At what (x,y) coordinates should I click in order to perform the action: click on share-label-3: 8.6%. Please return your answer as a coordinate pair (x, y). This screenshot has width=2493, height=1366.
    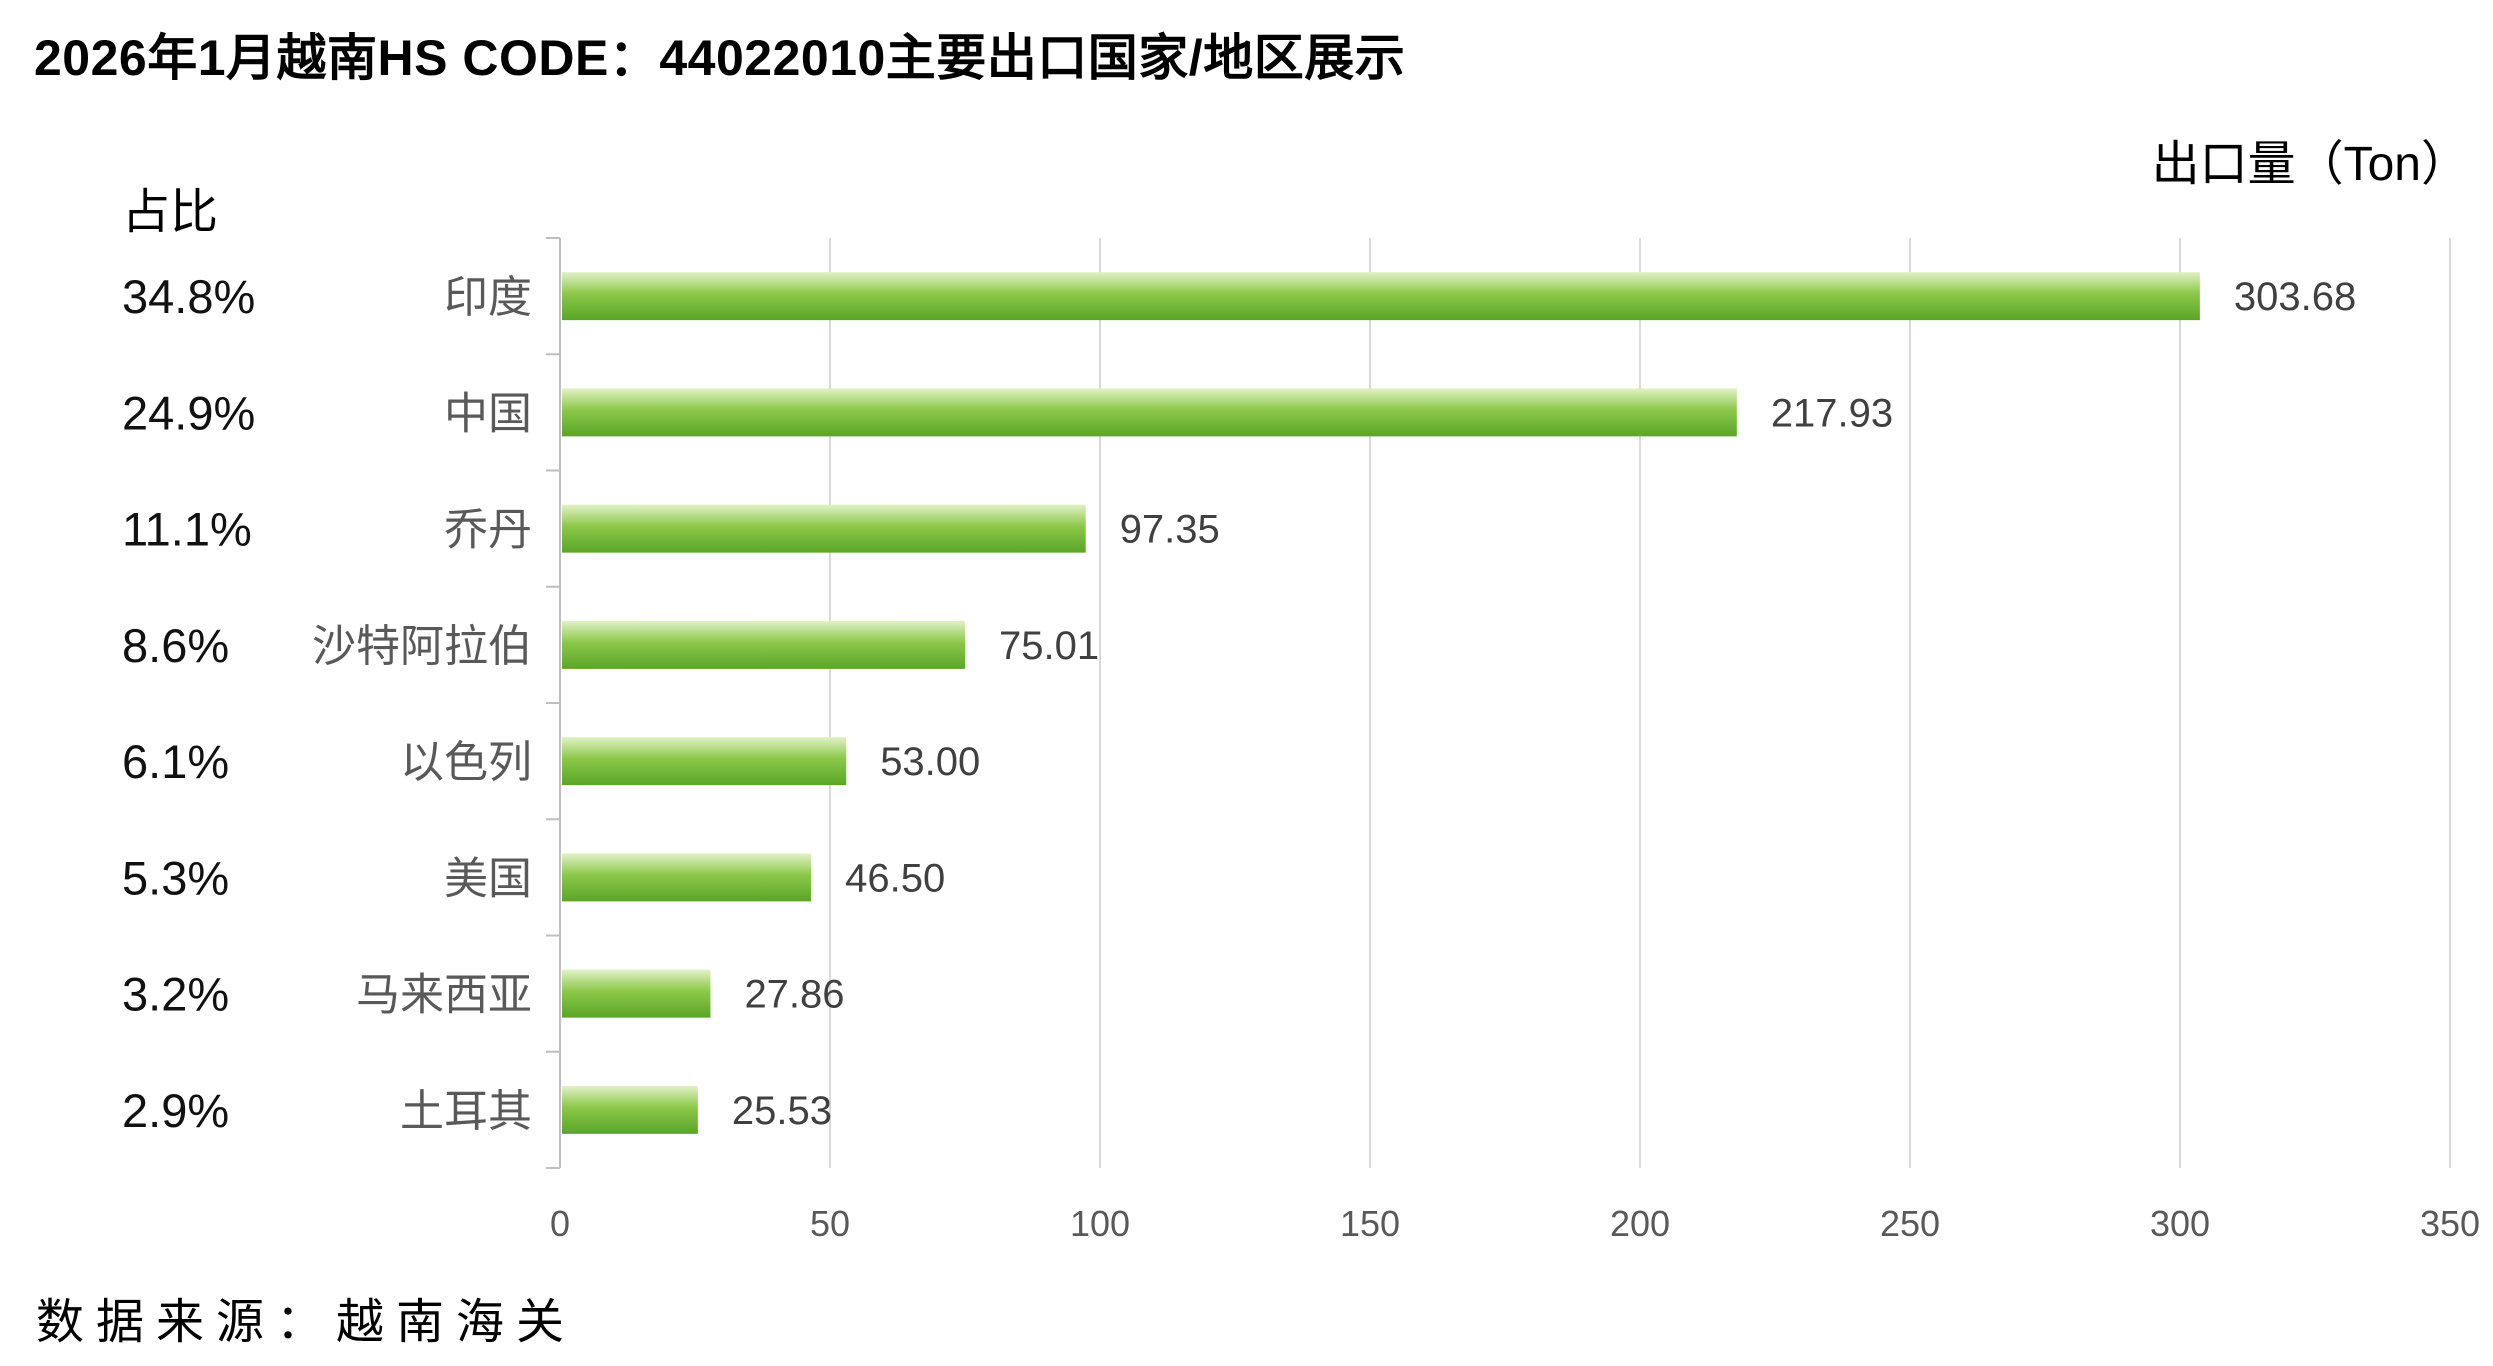
    Looking at the image, I should click on (175, 645).